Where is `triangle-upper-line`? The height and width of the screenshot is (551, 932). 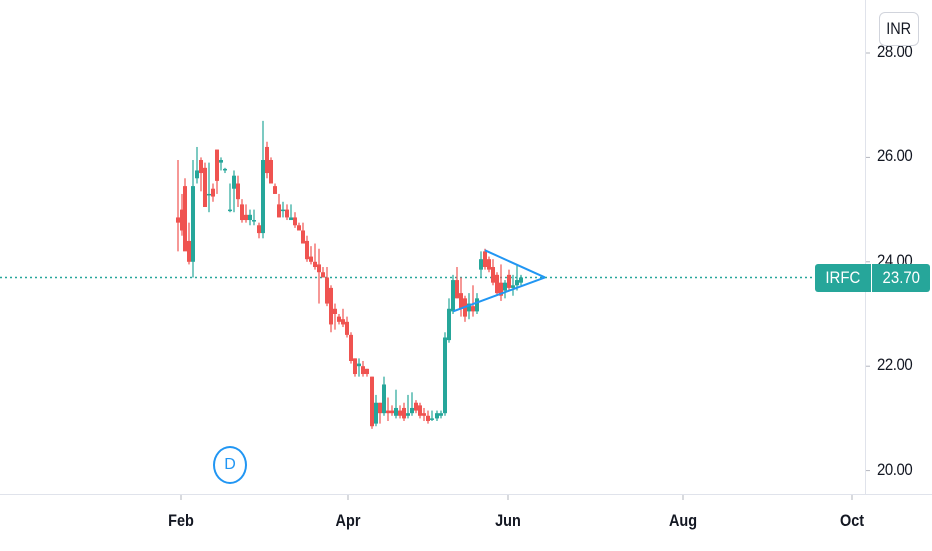
triangle-upper-line is located at coordinates (515, 264).